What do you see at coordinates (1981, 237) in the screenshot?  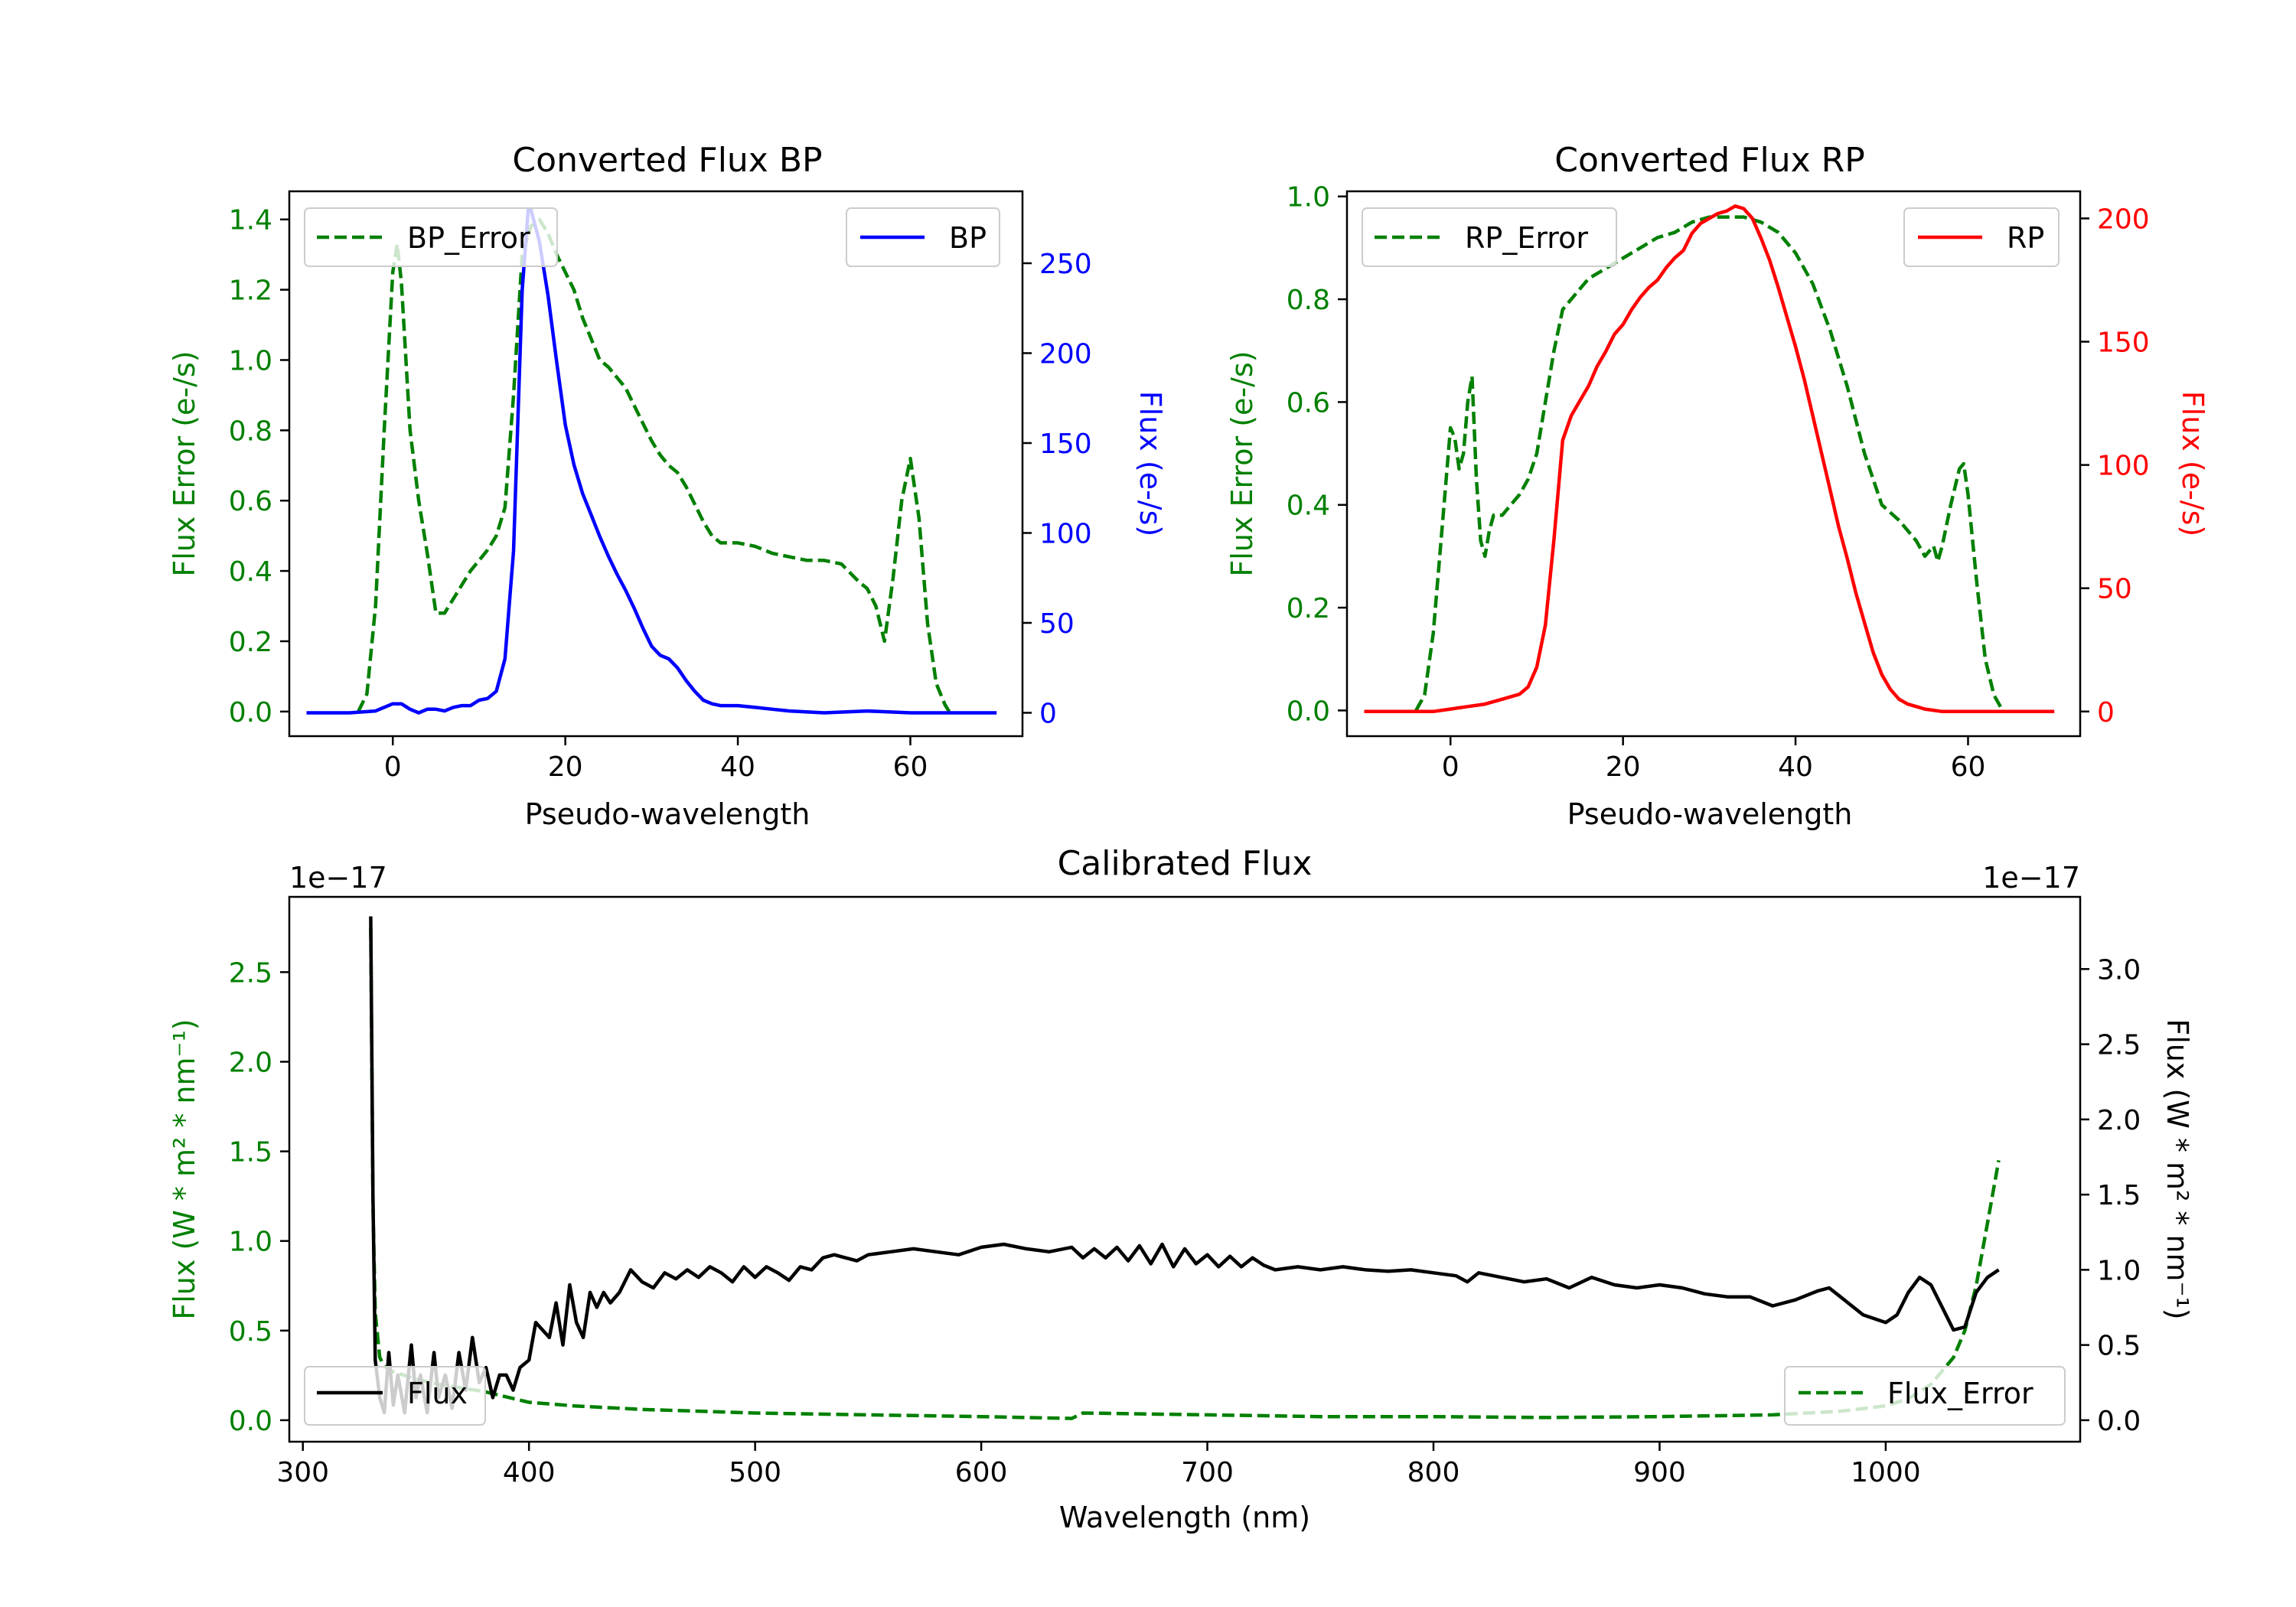 I see `rp-legend-flux: RP` at bounding box center [1981, 237].